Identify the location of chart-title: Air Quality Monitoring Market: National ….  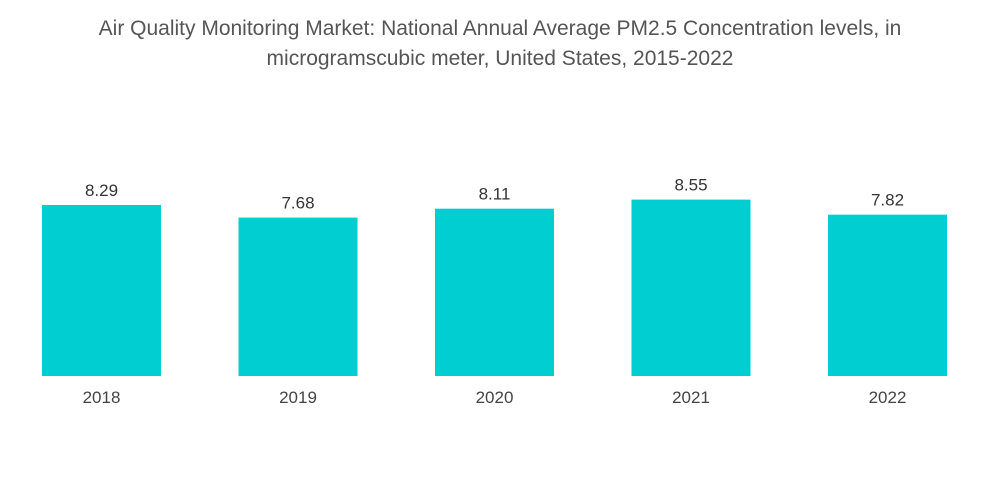
(500, 44).